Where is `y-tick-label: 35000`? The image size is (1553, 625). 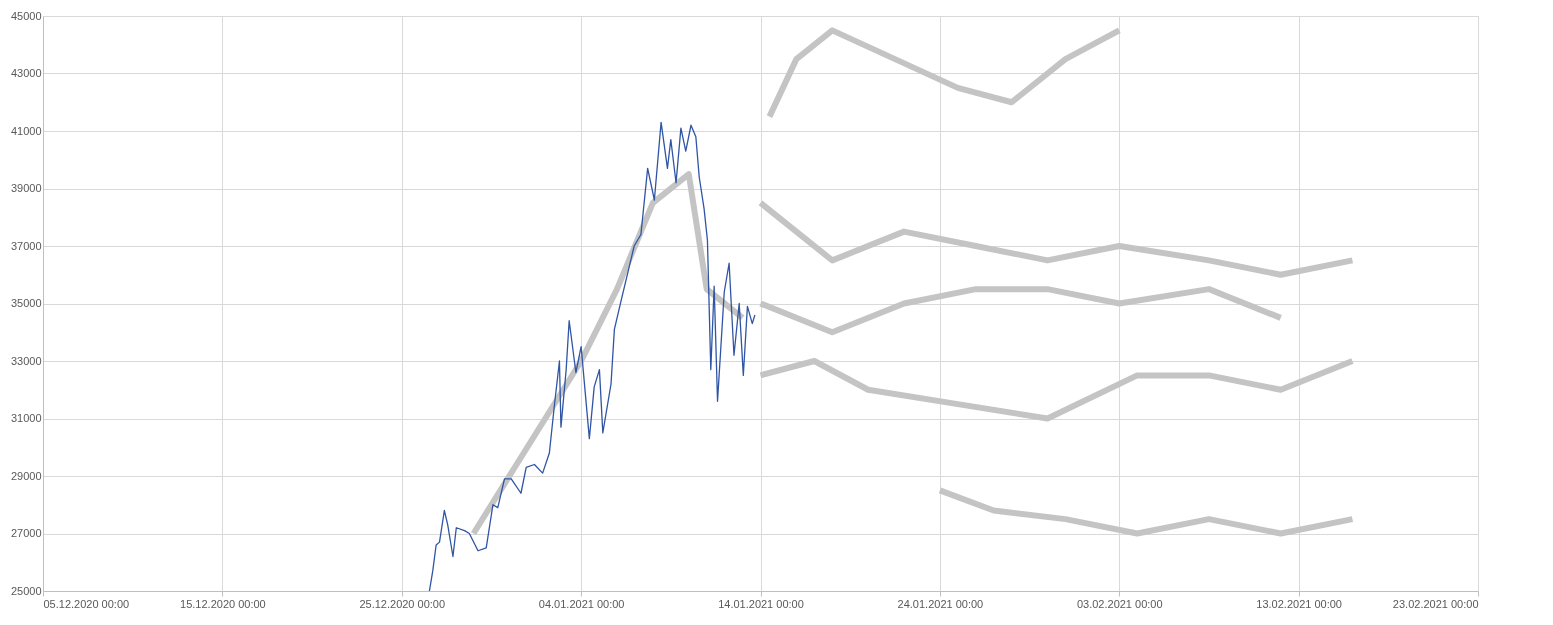
y-tick-label: 35000 is located at coordinates (26, 303).